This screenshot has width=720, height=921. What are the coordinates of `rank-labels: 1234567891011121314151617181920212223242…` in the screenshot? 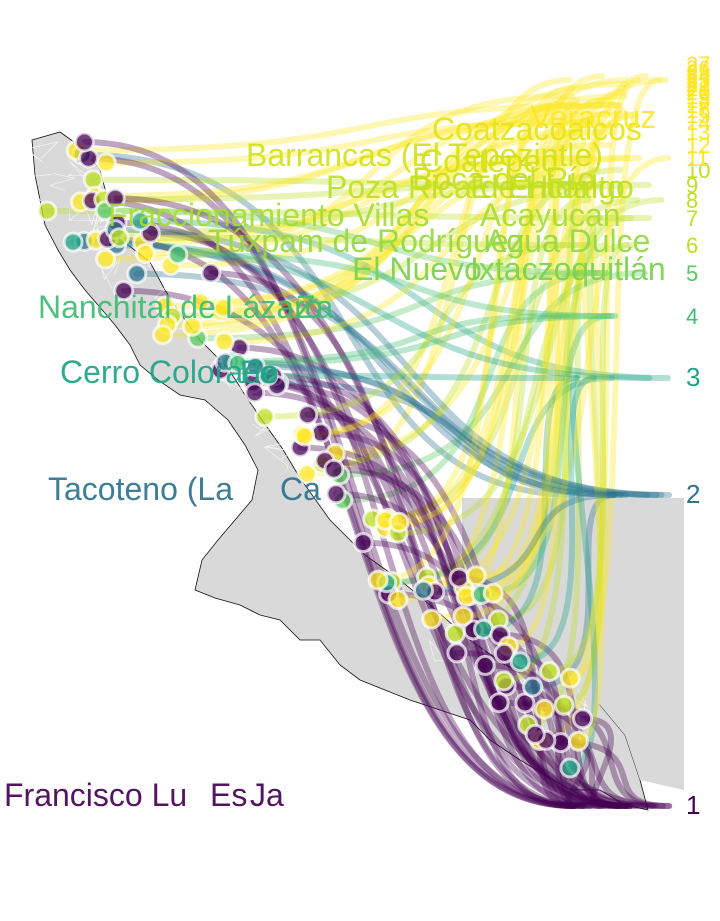 It's located at (698, 436).